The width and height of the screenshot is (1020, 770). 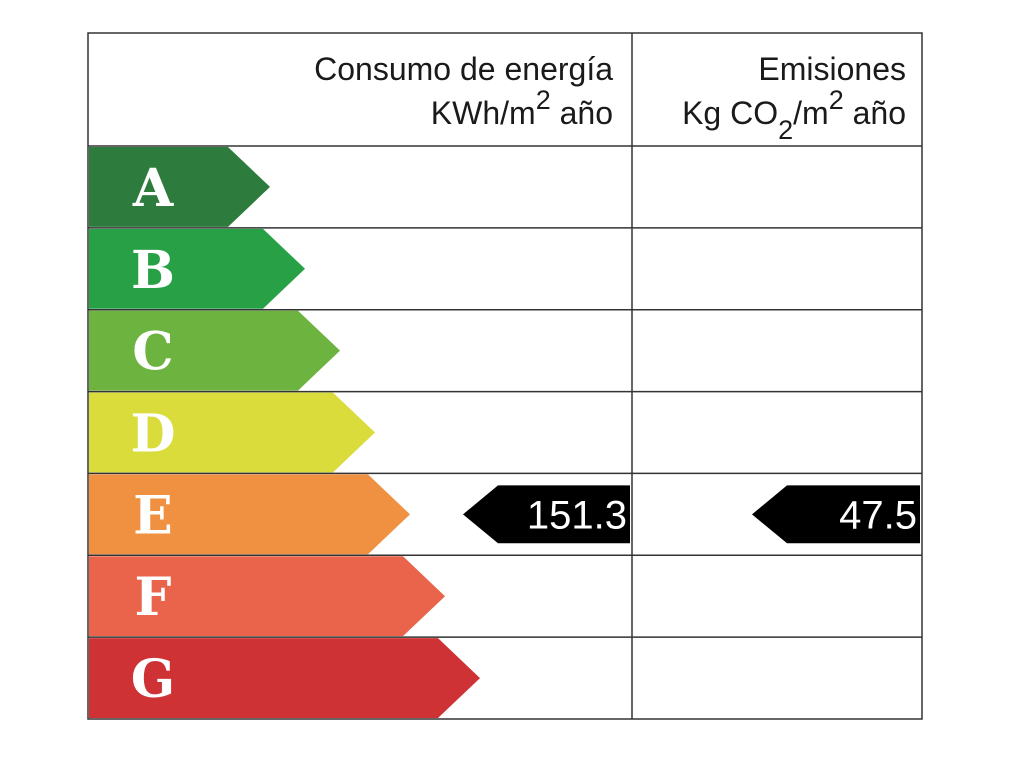 What do you see at coordinates (153, 270) in the screenshot?
I see `grade-letter: B` at bounding box center [153, 270].